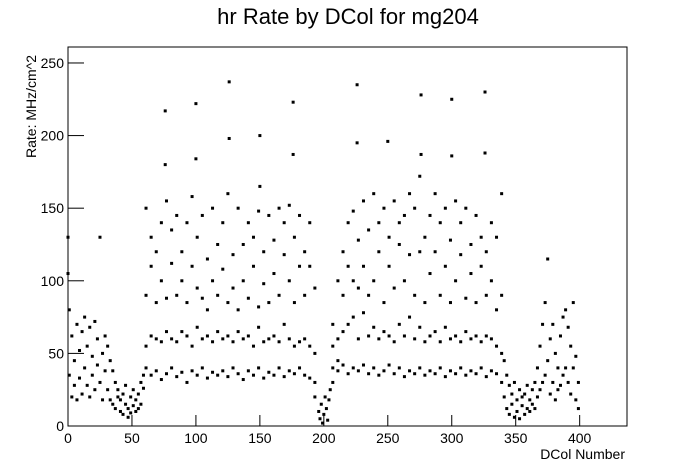 The image size is (696, 474). I want to click on y-tick-label: 50, so click(56, 353).